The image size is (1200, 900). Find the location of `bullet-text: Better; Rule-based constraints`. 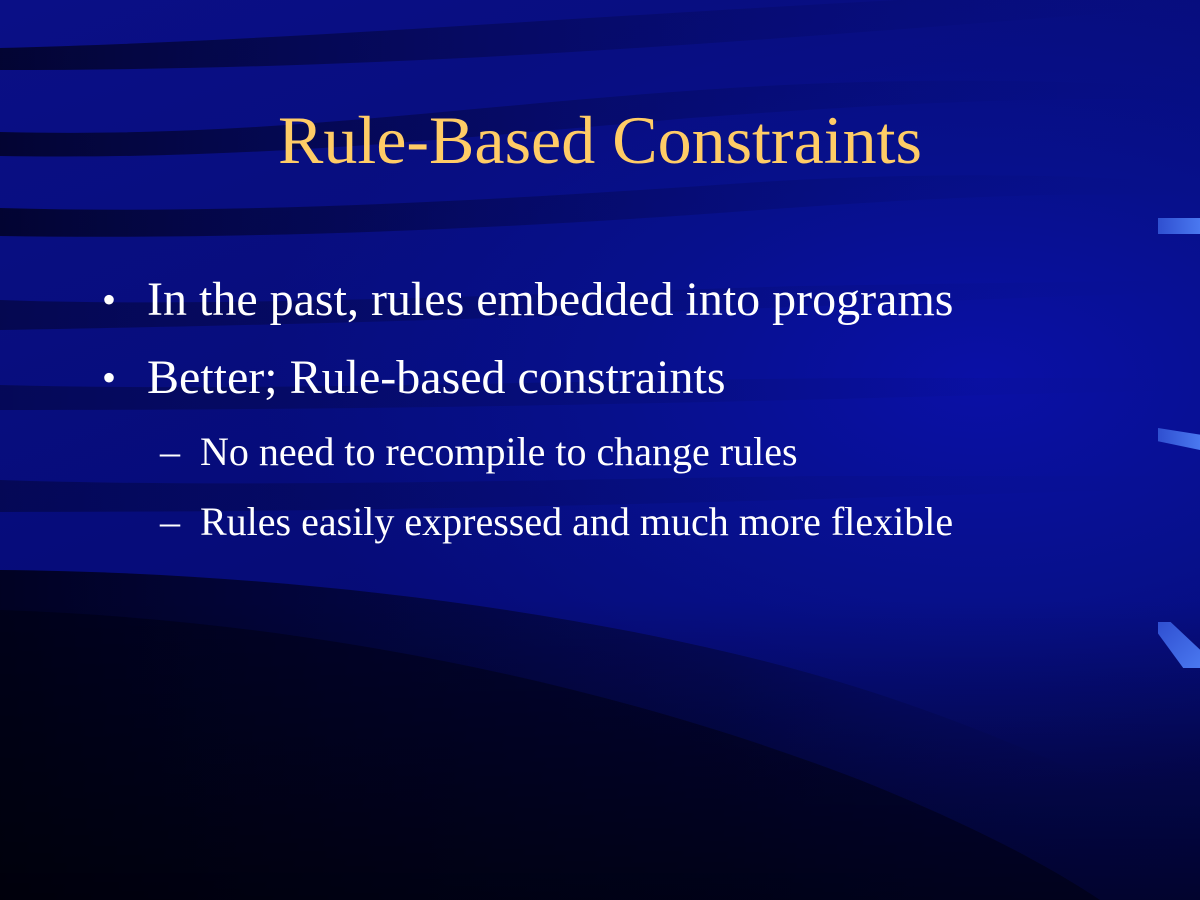

bullet-text: Better; Rule-based constraints is located at coordinates (436, 377).